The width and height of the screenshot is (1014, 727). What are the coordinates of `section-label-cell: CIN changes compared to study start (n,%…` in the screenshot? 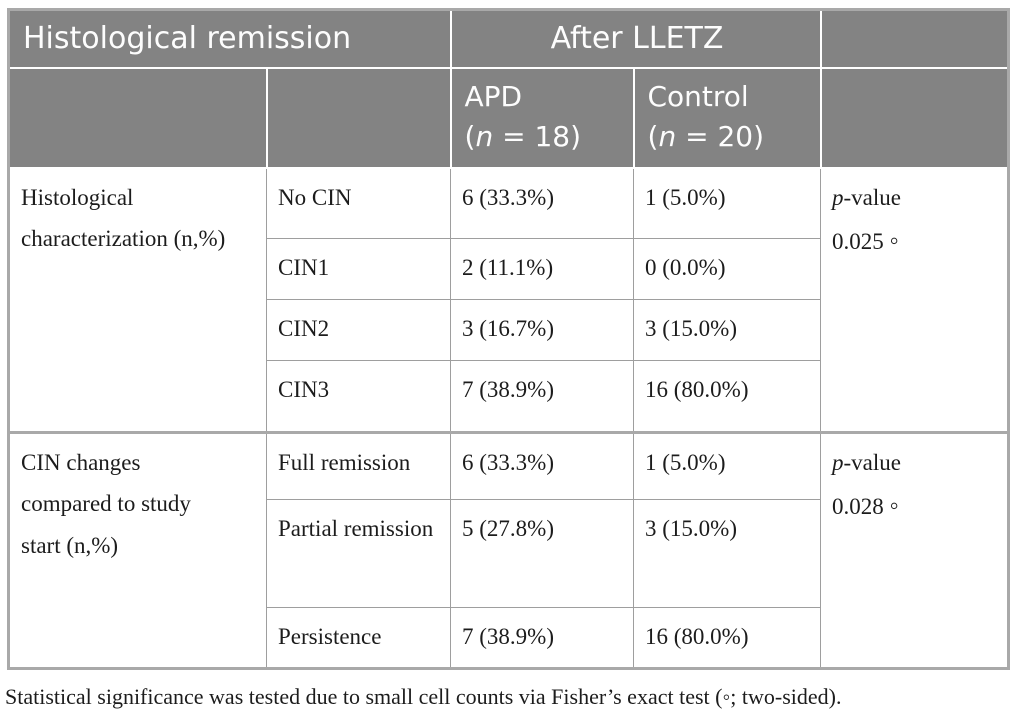 It's located at (137, 550).